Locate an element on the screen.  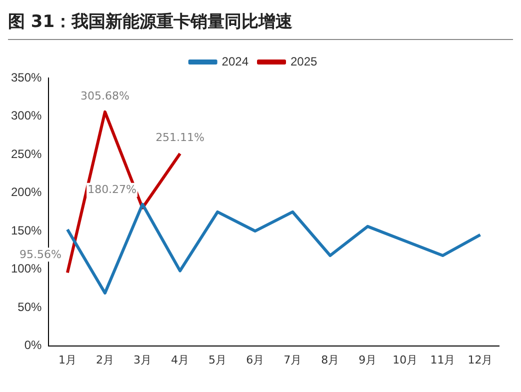
y-tick-label: 0% is located at coordinates (33, 345).